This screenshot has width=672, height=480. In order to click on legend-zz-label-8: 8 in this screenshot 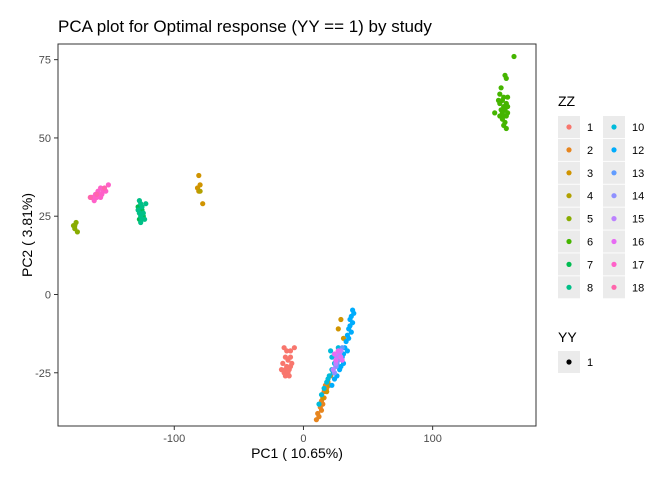, I will do `click(590, 288)`.